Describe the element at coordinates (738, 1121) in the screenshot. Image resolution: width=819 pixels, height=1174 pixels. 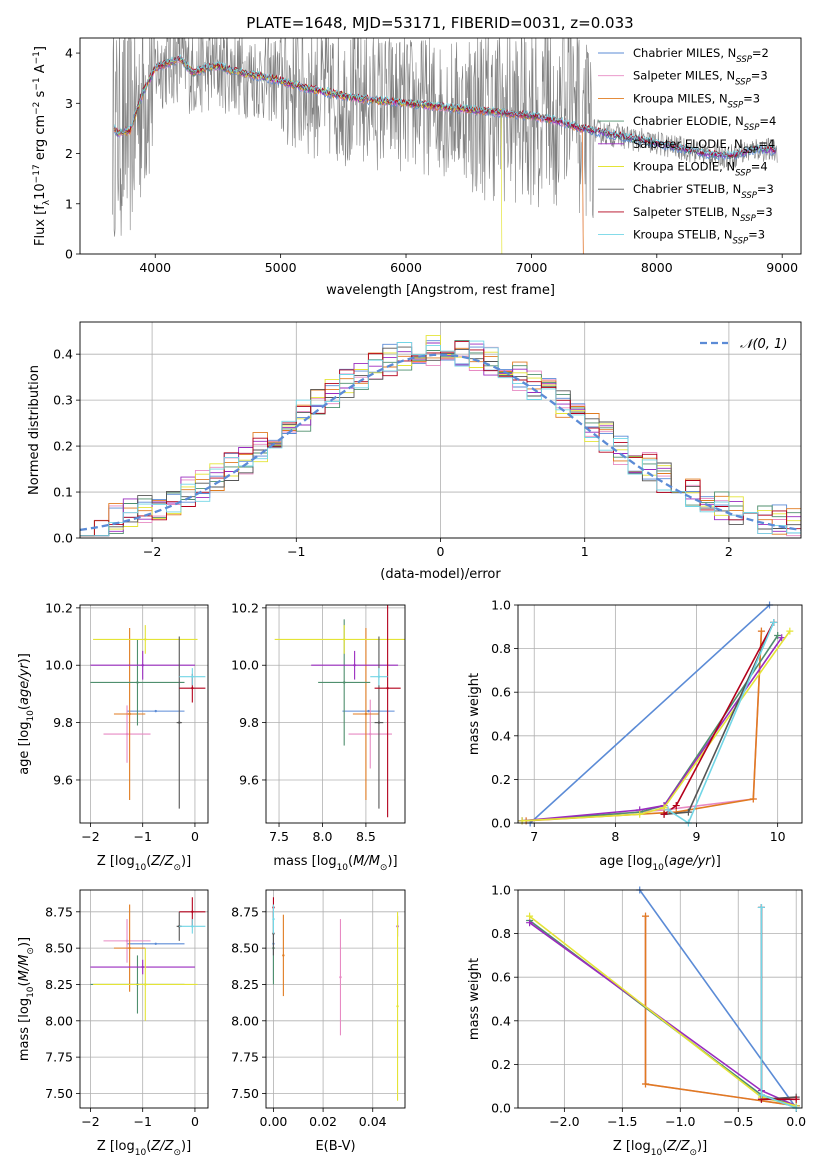
I see `x-tick-label: −0.5` at that location.